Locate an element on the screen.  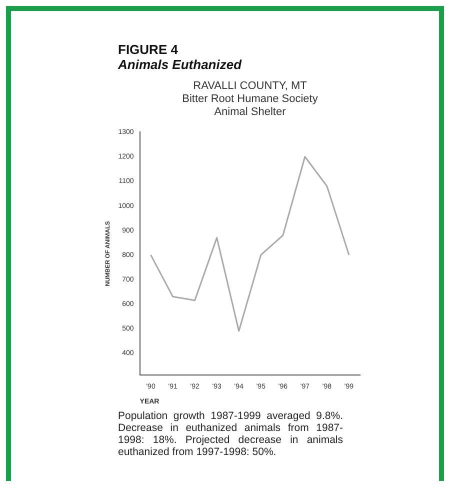
text: Population growth 1987-1999 averaged 9.8%. Decrease in euthanized animals from 1987-1998: 18%. Projected decrease in animals euthanized from 1997-1998: 50%. is located at coordinates (230, 434).